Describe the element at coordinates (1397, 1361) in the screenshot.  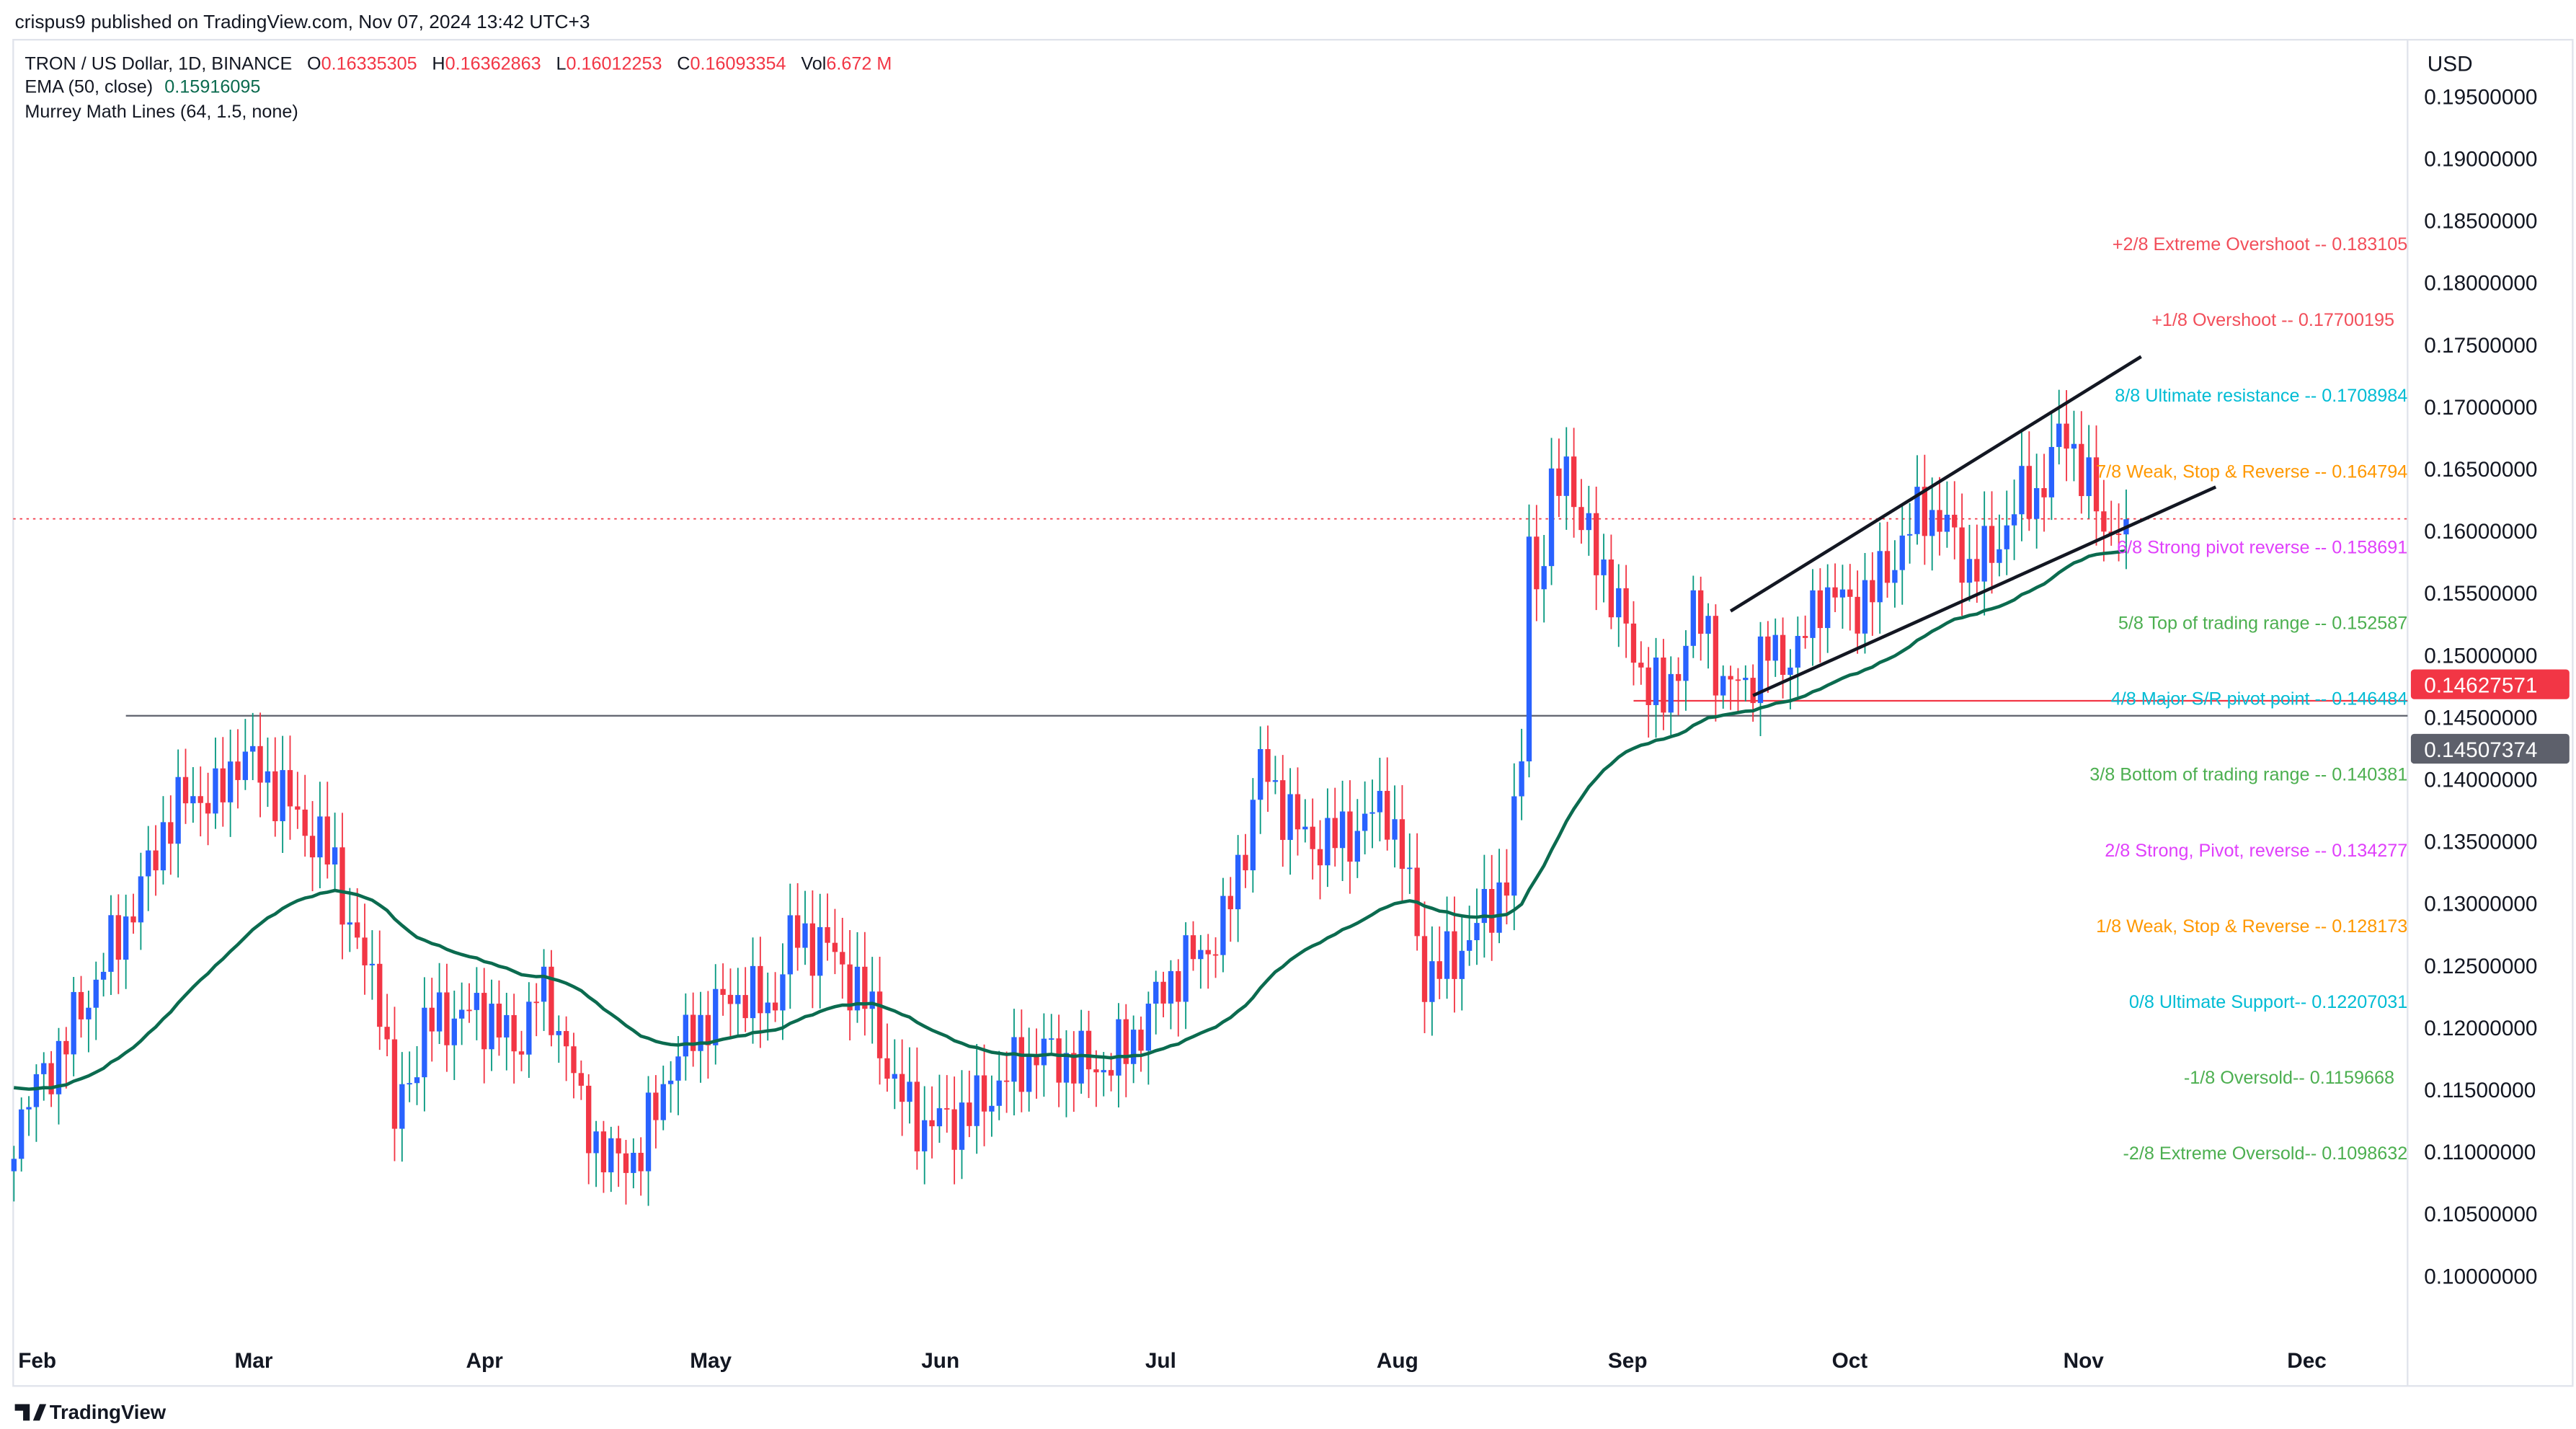
I see `time-tick-label: Aug` at that location.